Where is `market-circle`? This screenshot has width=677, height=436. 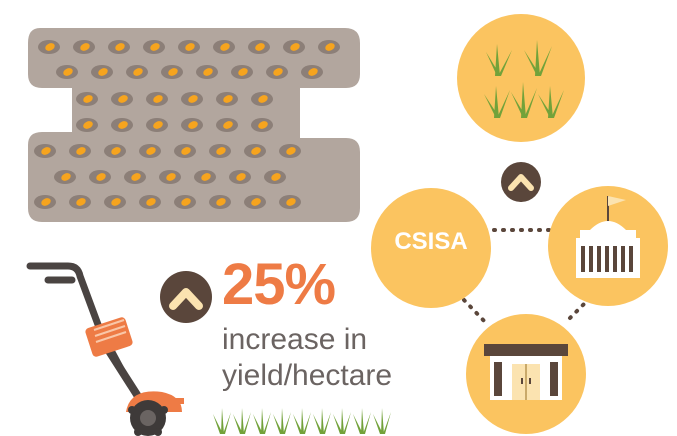 market-circle is located at coordinates (526, 374).